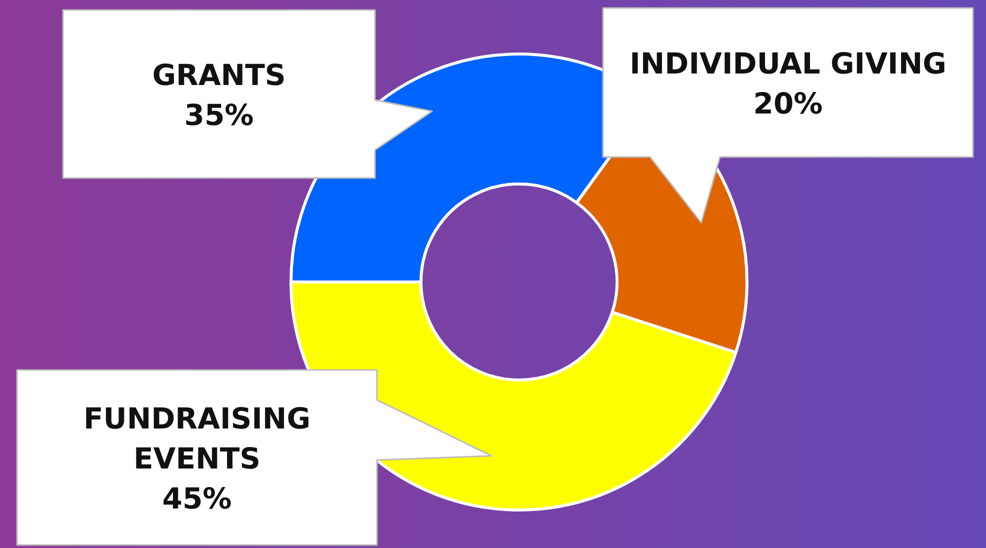 The height and width of the screenshot is (548, 986). Describe the element at coordinates (788, 63) in the screenshot. I see `slice-label: INDIVIDUAL GIVING` at that location.